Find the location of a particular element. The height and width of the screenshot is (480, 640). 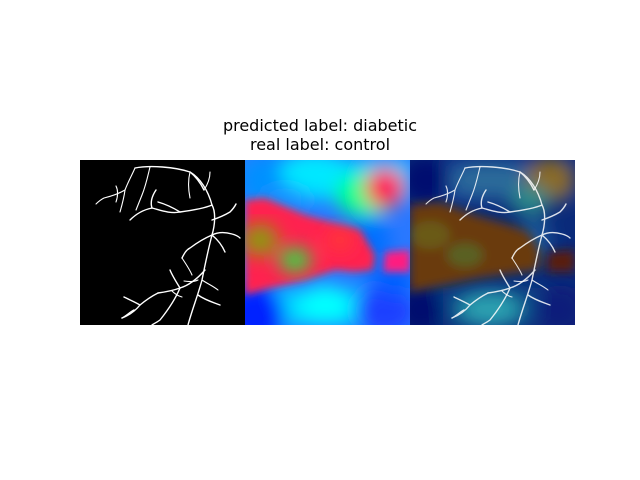

vessel-segmentation-image is located at coordinates (162, 242).